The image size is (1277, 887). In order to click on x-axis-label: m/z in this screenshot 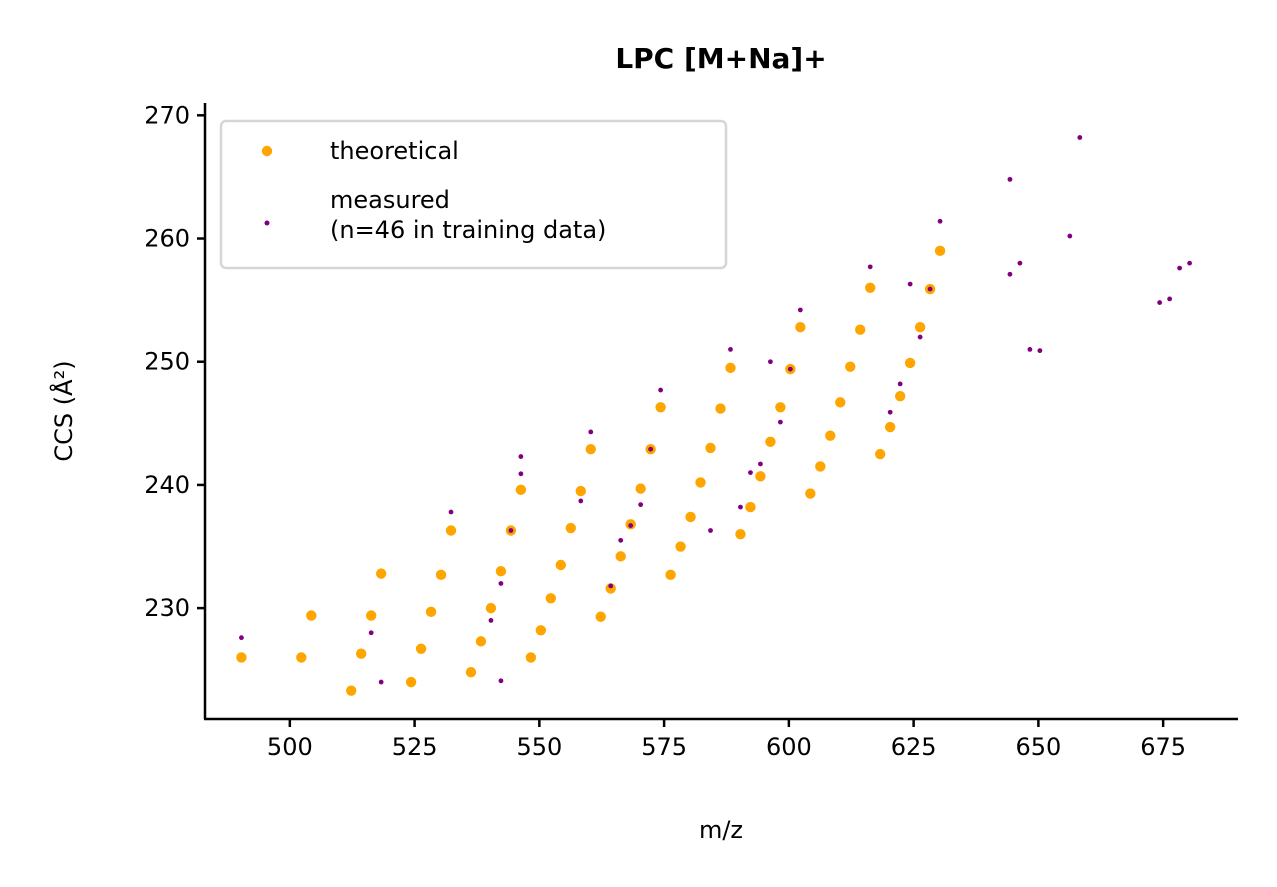, I will do `click(721, 830)`.